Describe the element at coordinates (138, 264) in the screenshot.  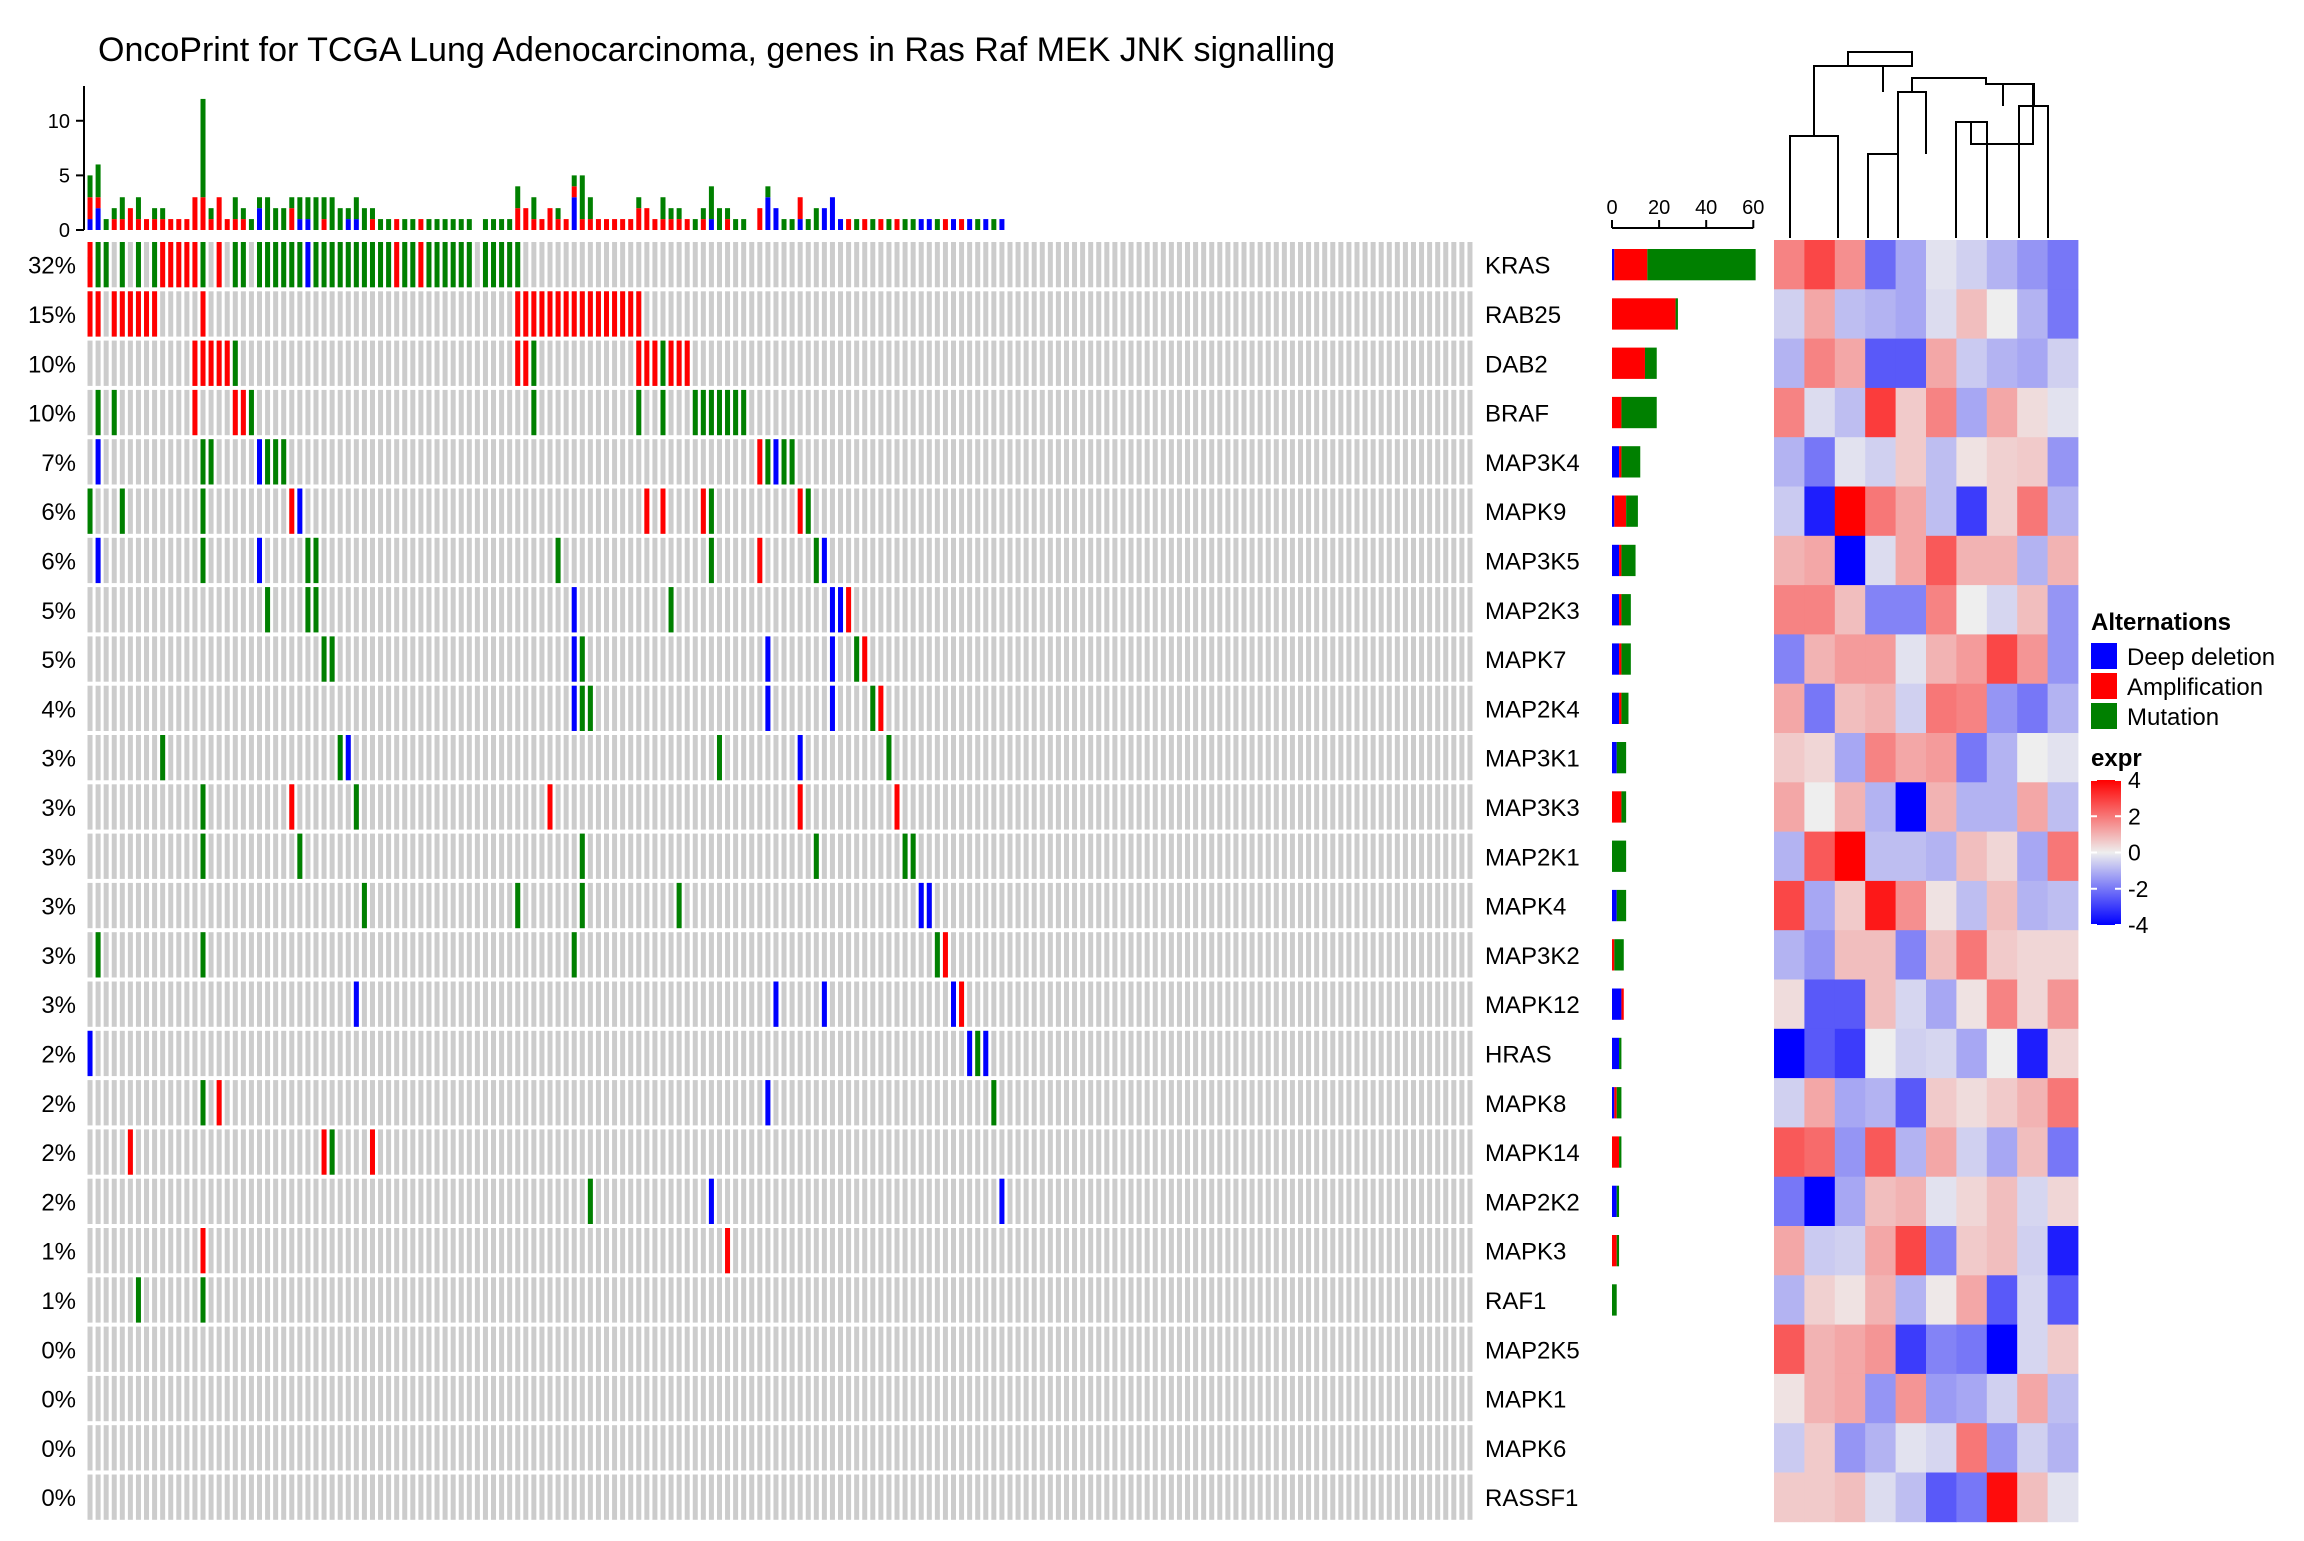
I see `alteration-mutation` at that location.